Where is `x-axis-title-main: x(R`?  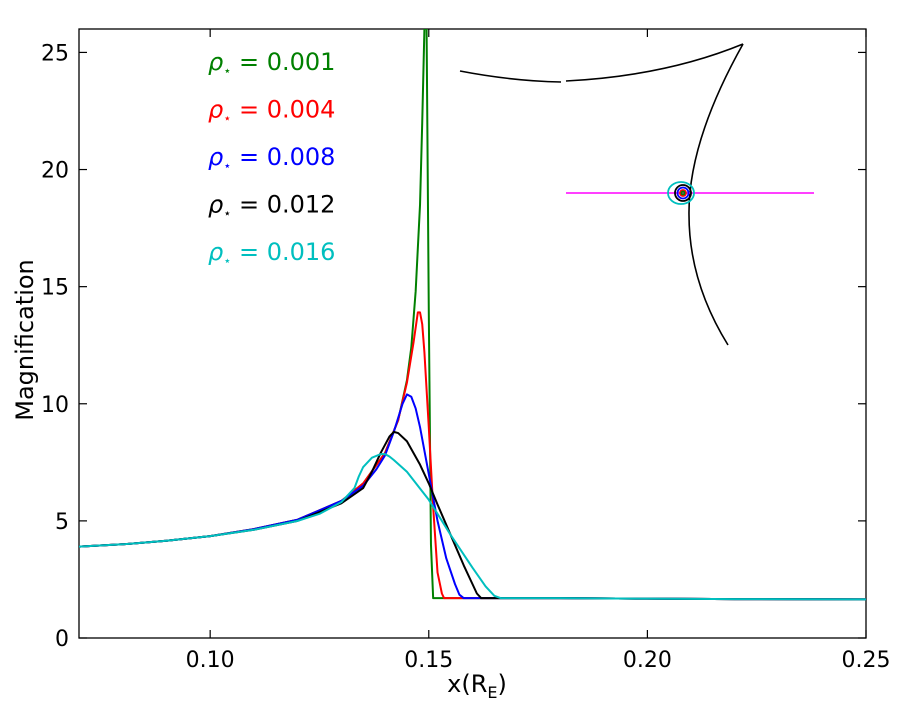
x-axis-title-main: x(R is located at coordinates (467, 684).